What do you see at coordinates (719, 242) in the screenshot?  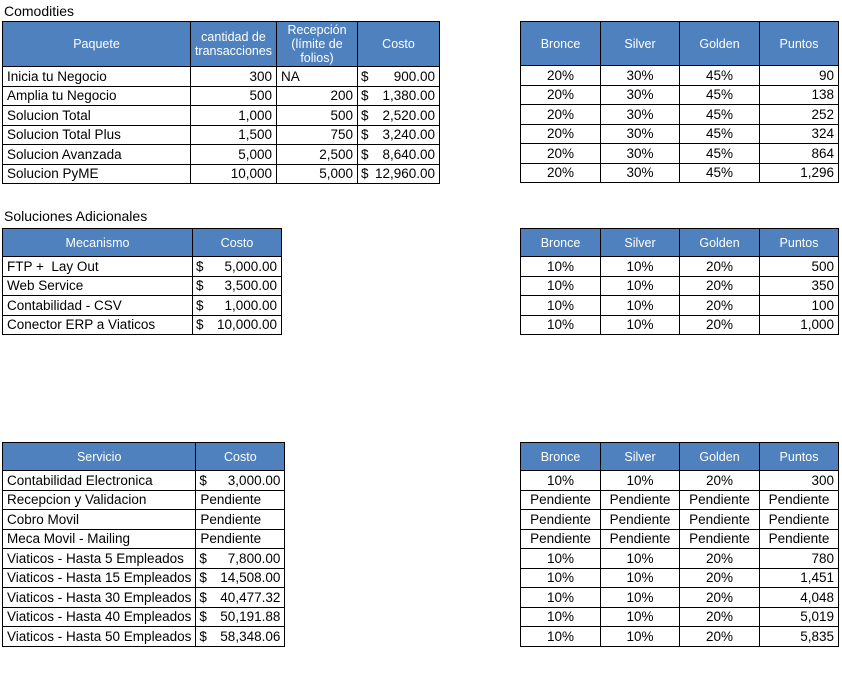 I see `column-header-golden: Golden` at bounding box center [719, 242].